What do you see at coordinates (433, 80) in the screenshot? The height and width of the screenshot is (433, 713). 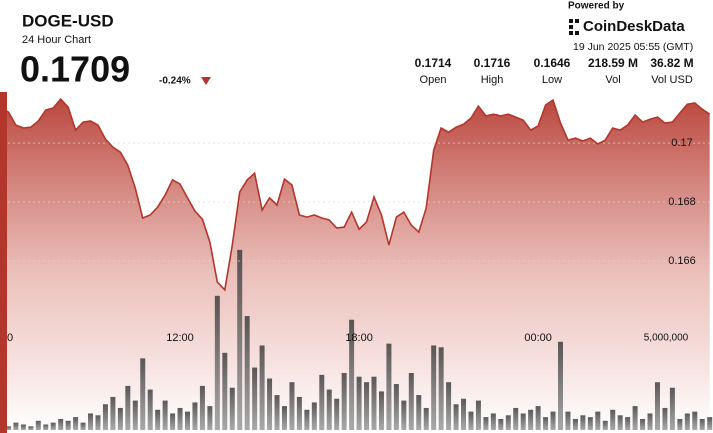 I see `stat-label: Open` at bounding box center [433, 80].